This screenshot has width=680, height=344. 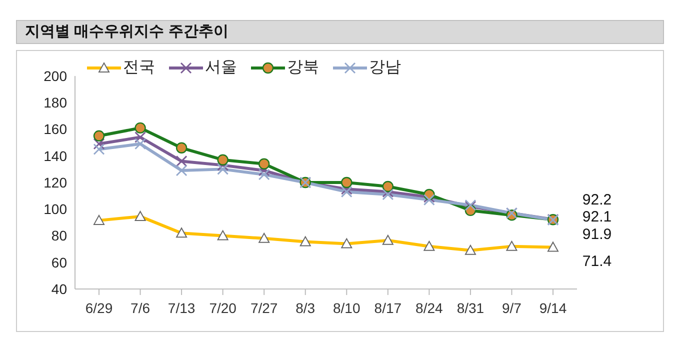 What do you see at coordinates (59, 236) in the screenshot?
I see `y-tick-label: 80` at bounding box center [59, 236].